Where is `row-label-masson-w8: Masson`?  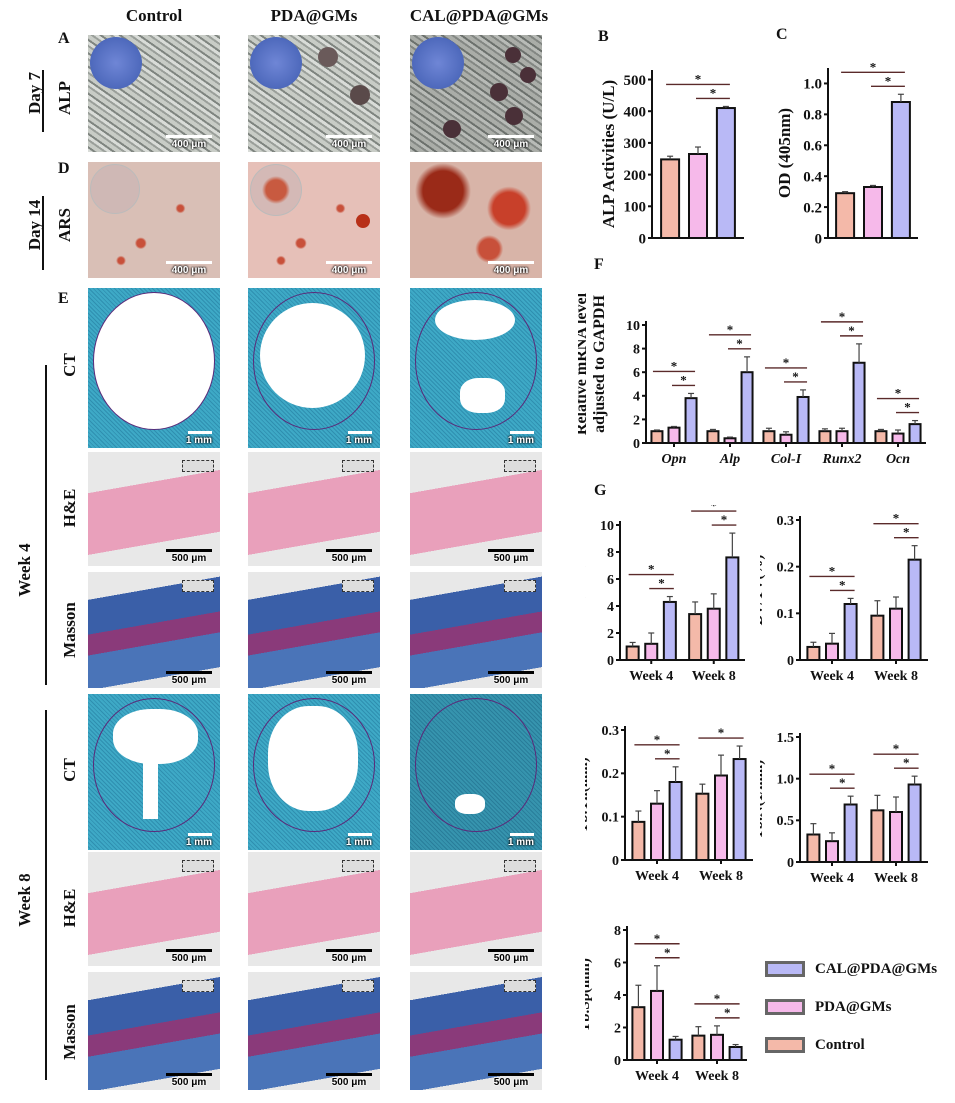 row-label-masson-w8: Masson is located at coordinates (69, 1032).